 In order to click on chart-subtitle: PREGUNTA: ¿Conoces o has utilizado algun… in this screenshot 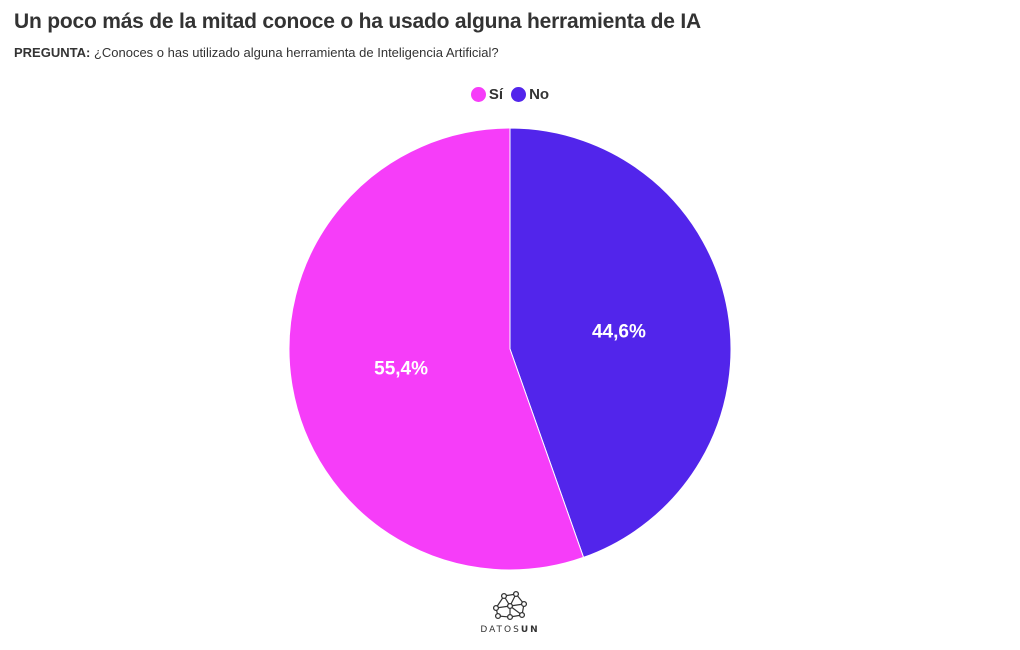, I will do `click(256, 52)`.